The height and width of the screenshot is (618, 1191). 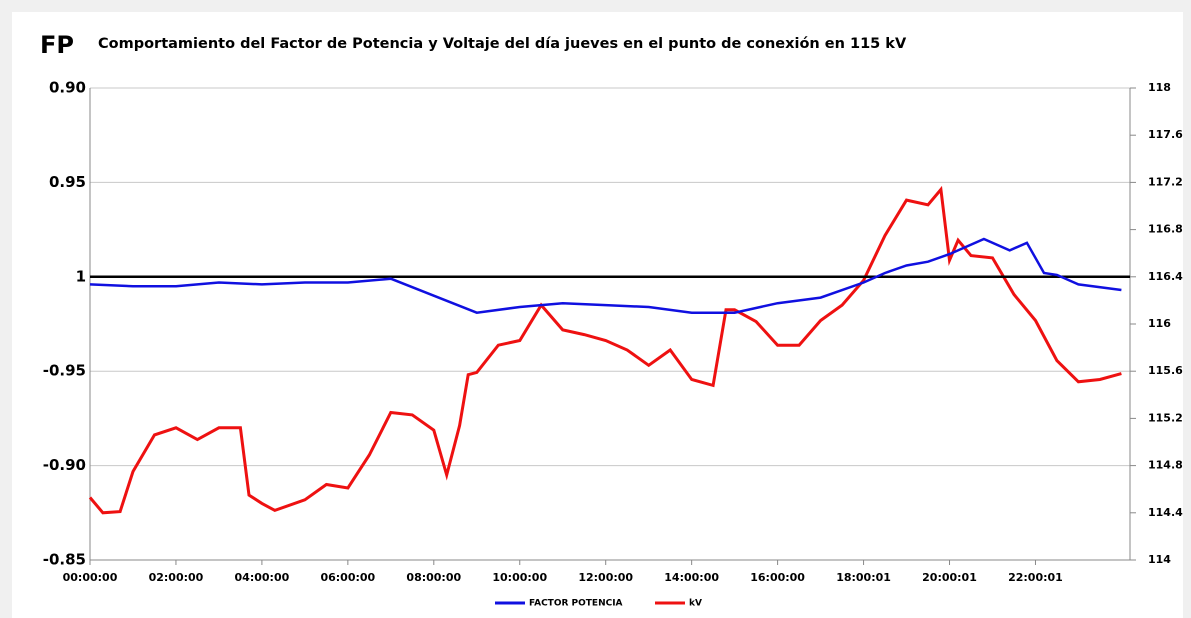 I want to click on x-tick-label: 20:00:01, so click(x=949, y=577).